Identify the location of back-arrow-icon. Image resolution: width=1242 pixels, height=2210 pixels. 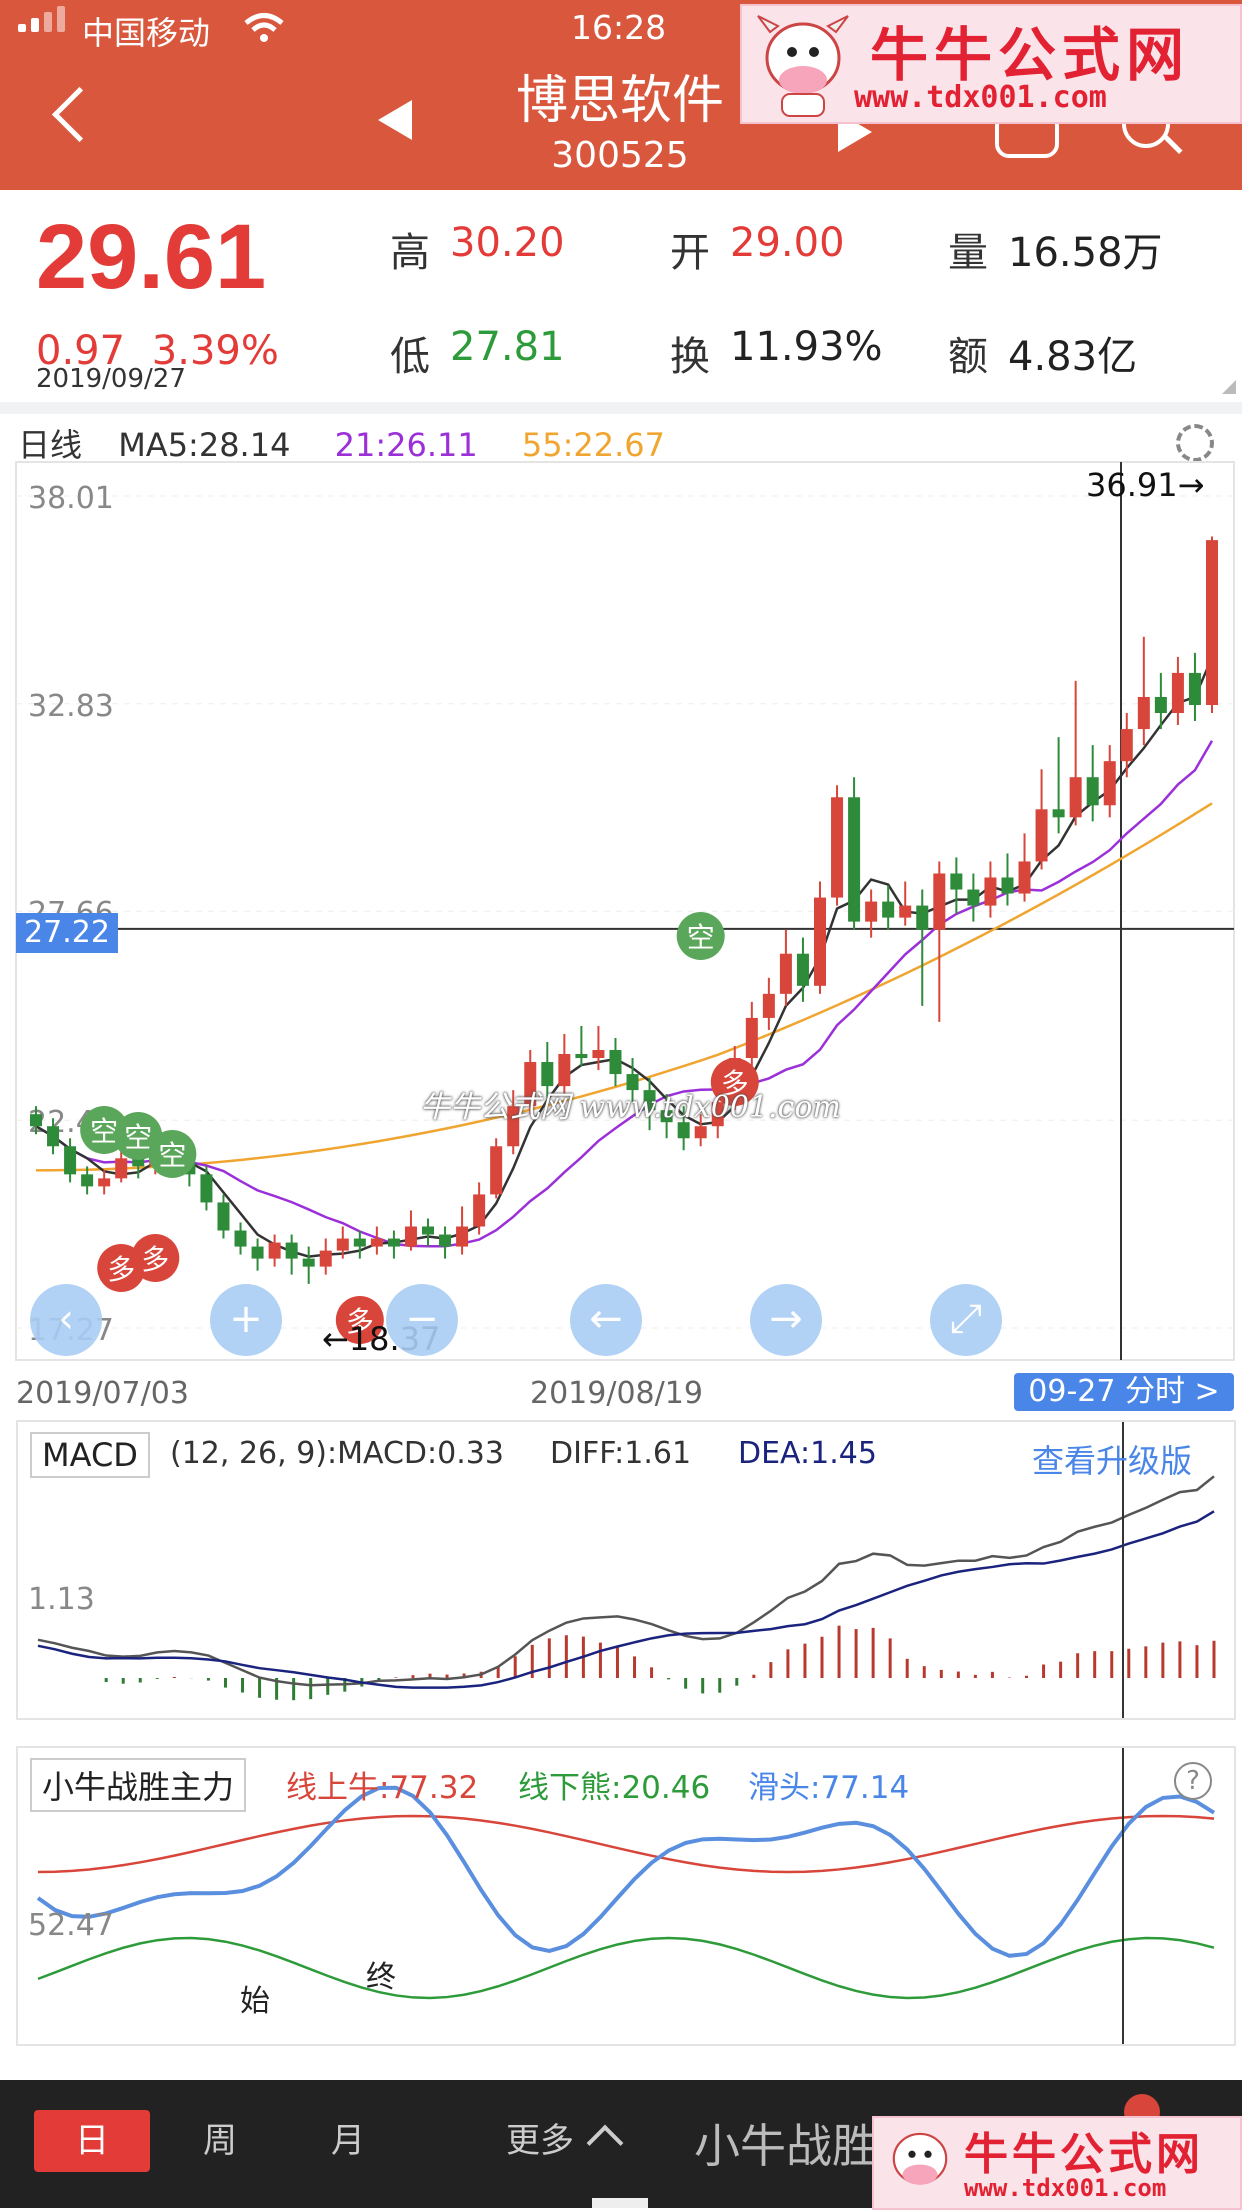
(79, 114).